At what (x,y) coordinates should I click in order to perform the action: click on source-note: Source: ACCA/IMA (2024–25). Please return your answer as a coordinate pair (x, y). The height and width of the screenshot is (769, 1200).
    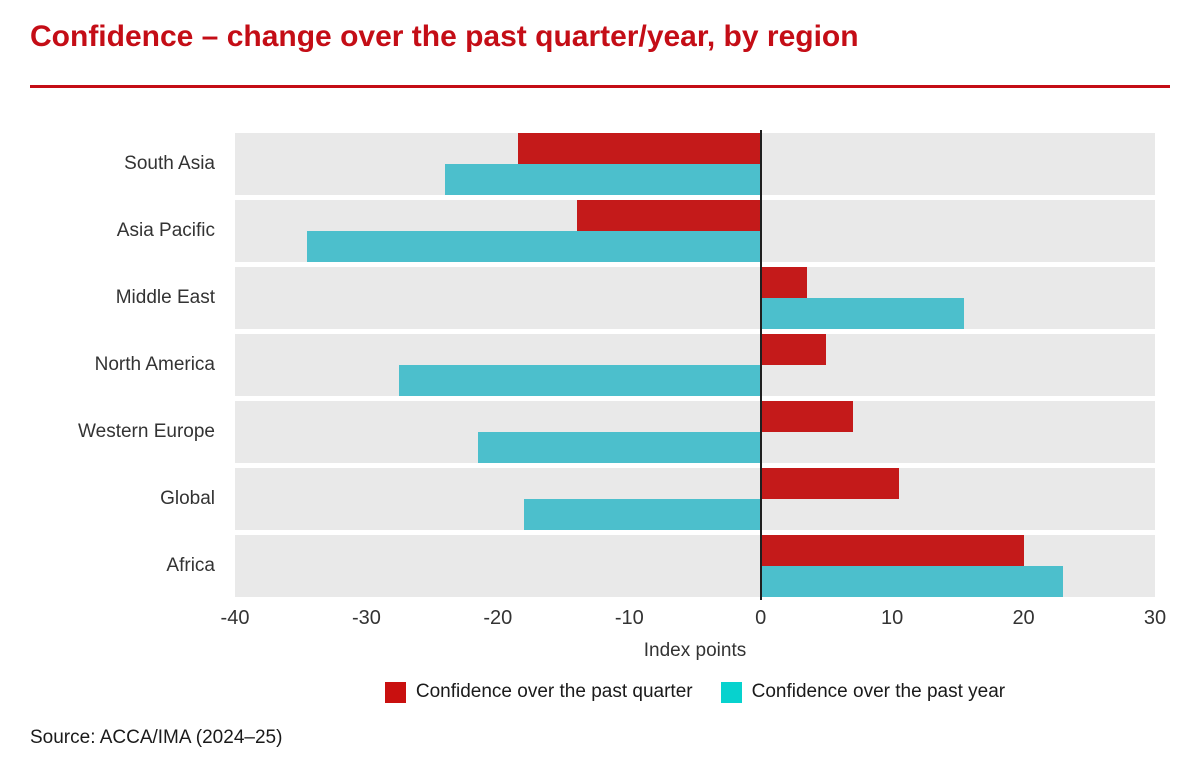
    Looking at the image, I should click on (156, 737).